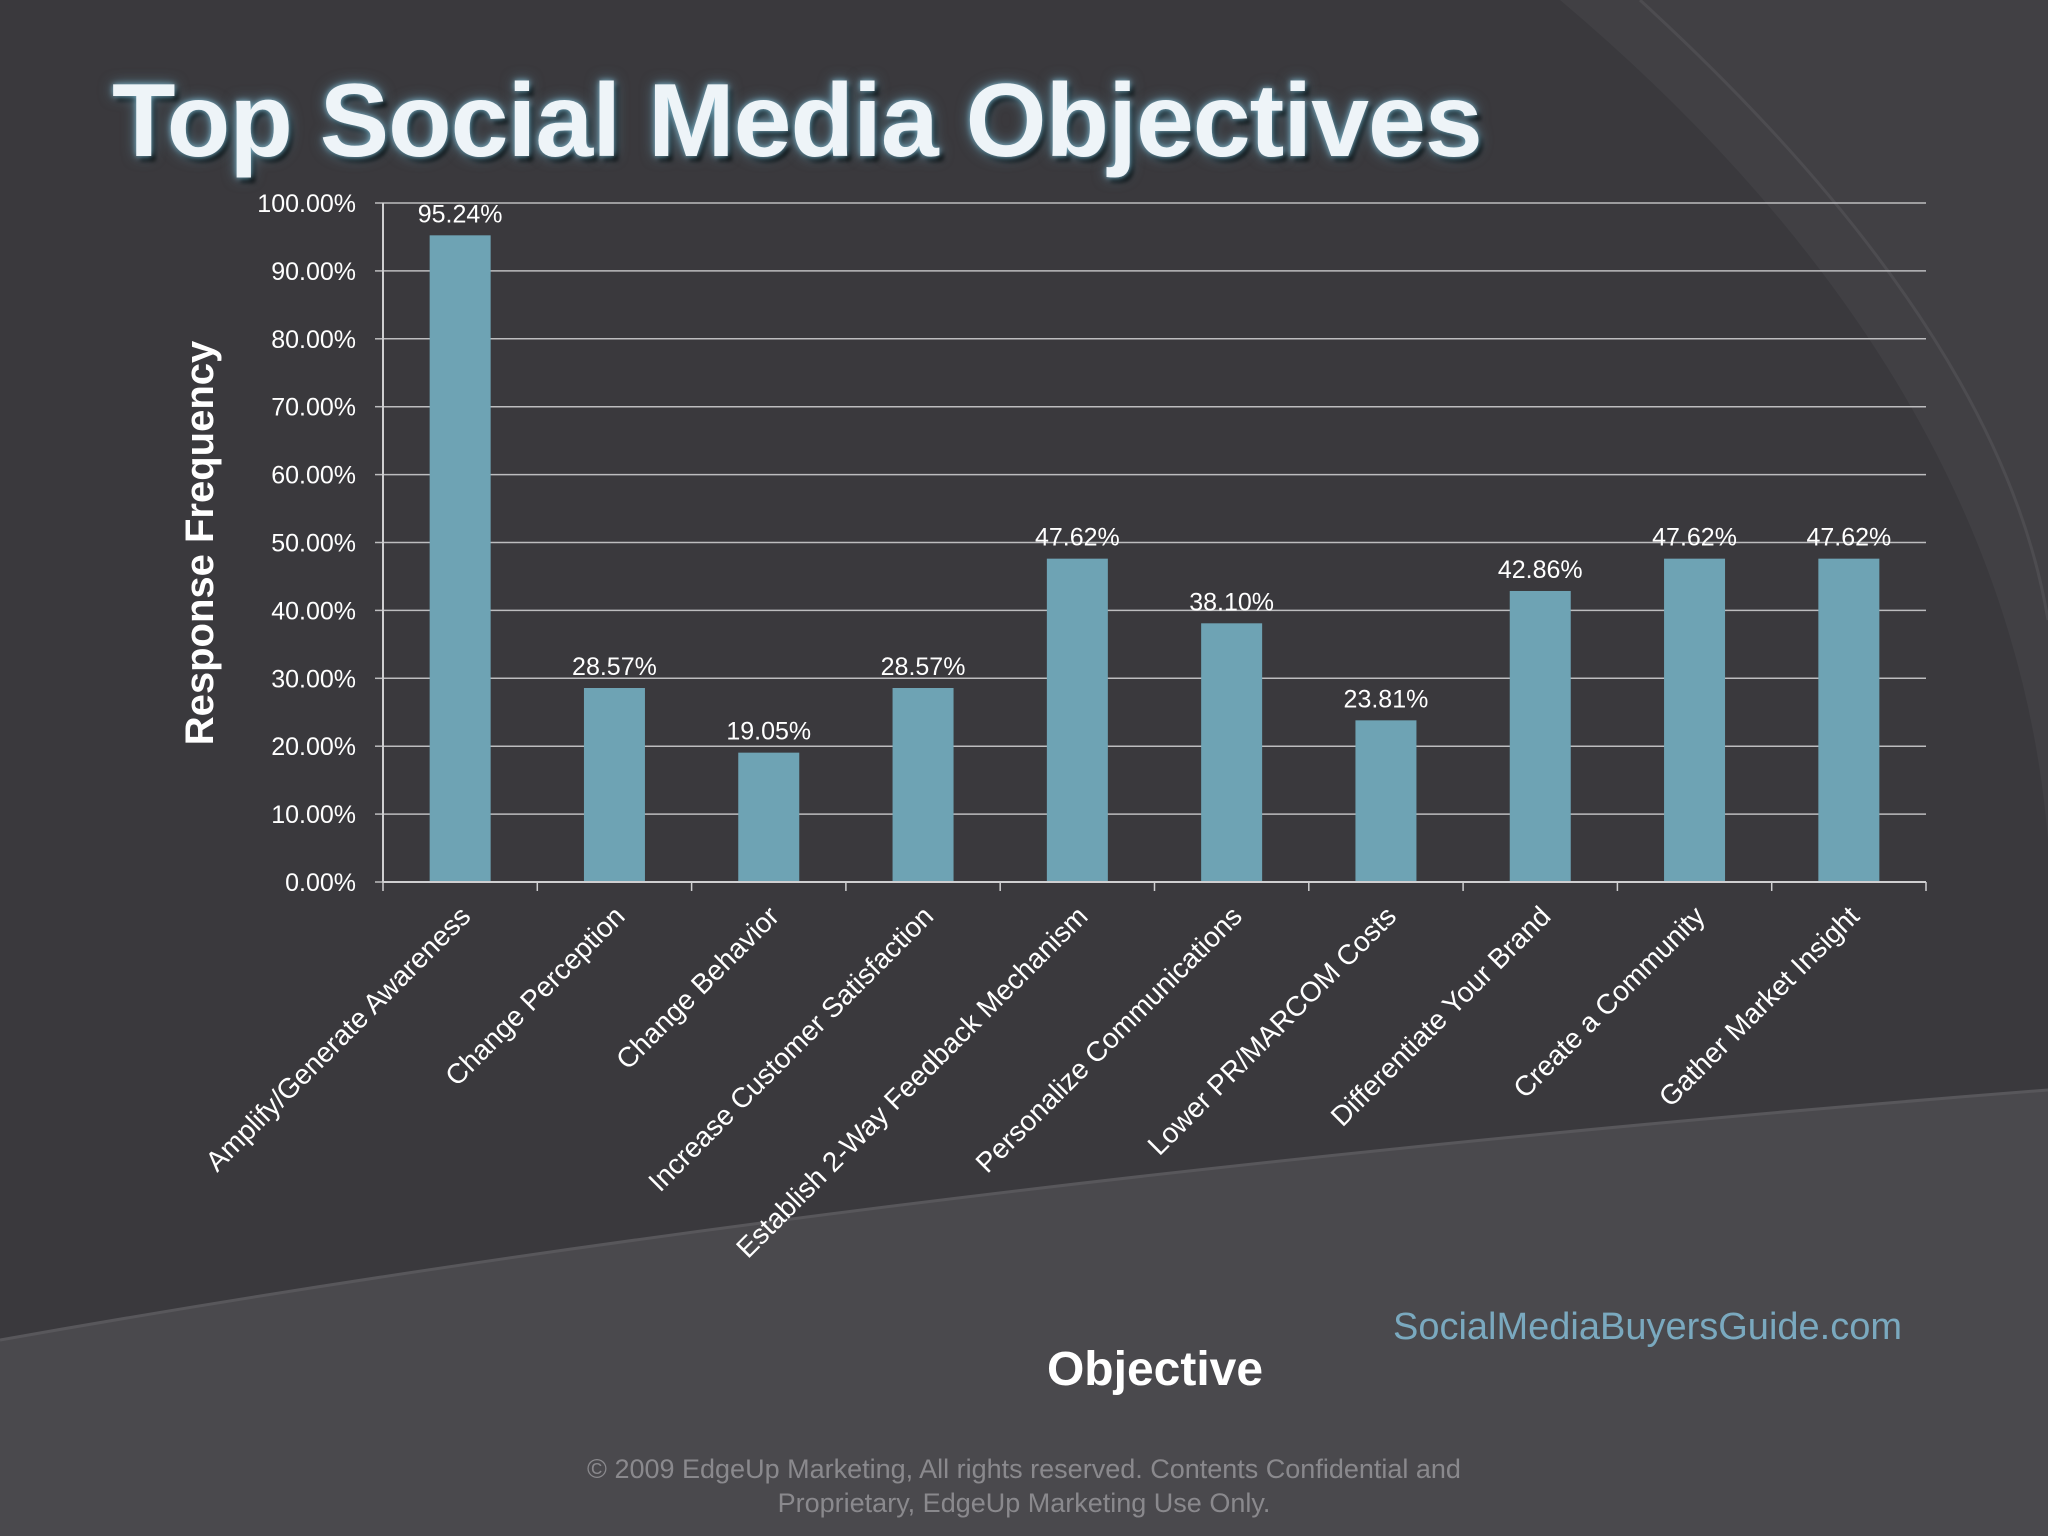  Describe the element at coordinates (460, 214) in the screenshot. I see `data-label: 95.24%` at that location.